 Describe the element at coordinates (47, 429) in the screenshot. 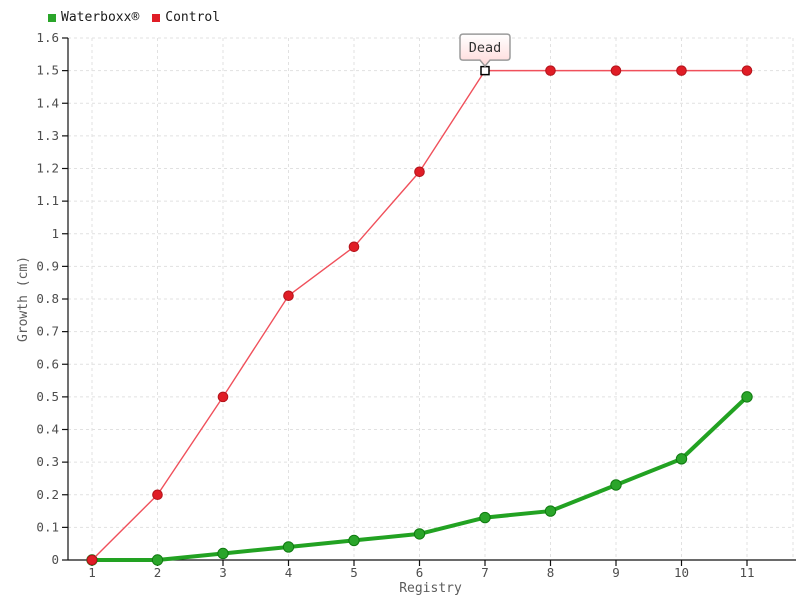

I see `y-tick-label: 0.4` at that location.